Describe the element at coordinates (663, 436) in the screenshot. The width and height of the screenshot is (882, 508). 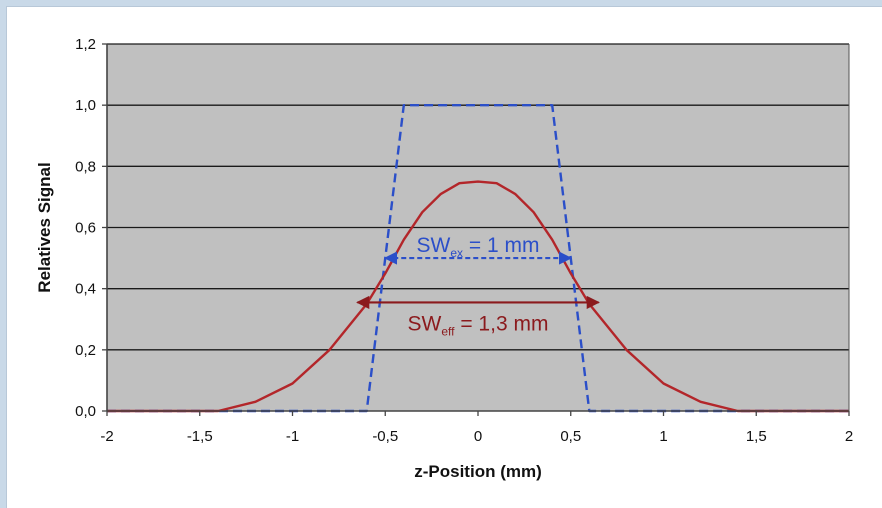
I see `x-tick-label: 1` at that location.